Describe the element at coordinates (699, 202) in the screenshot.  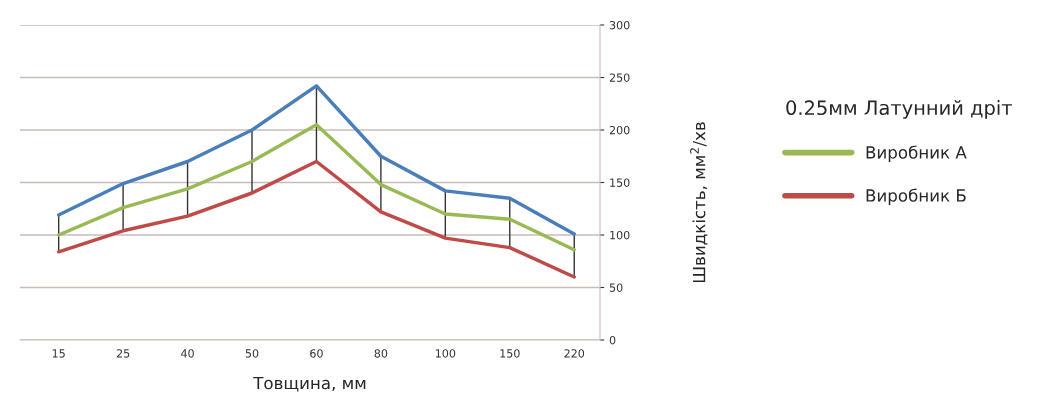
I see `y-axis-title: Швидкість, мм$^{2}$/хв` at that location.